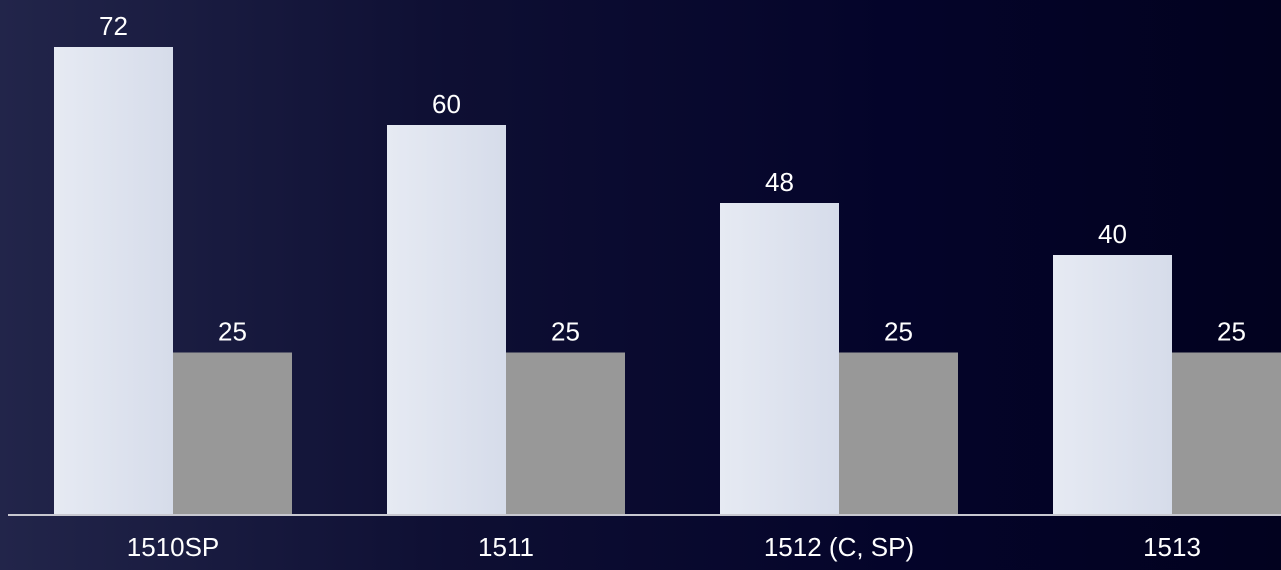 This screenshot has height=570, width=1281. I want to click on x-tick-label-2: 1512 (C, SP), so click(839, 547).